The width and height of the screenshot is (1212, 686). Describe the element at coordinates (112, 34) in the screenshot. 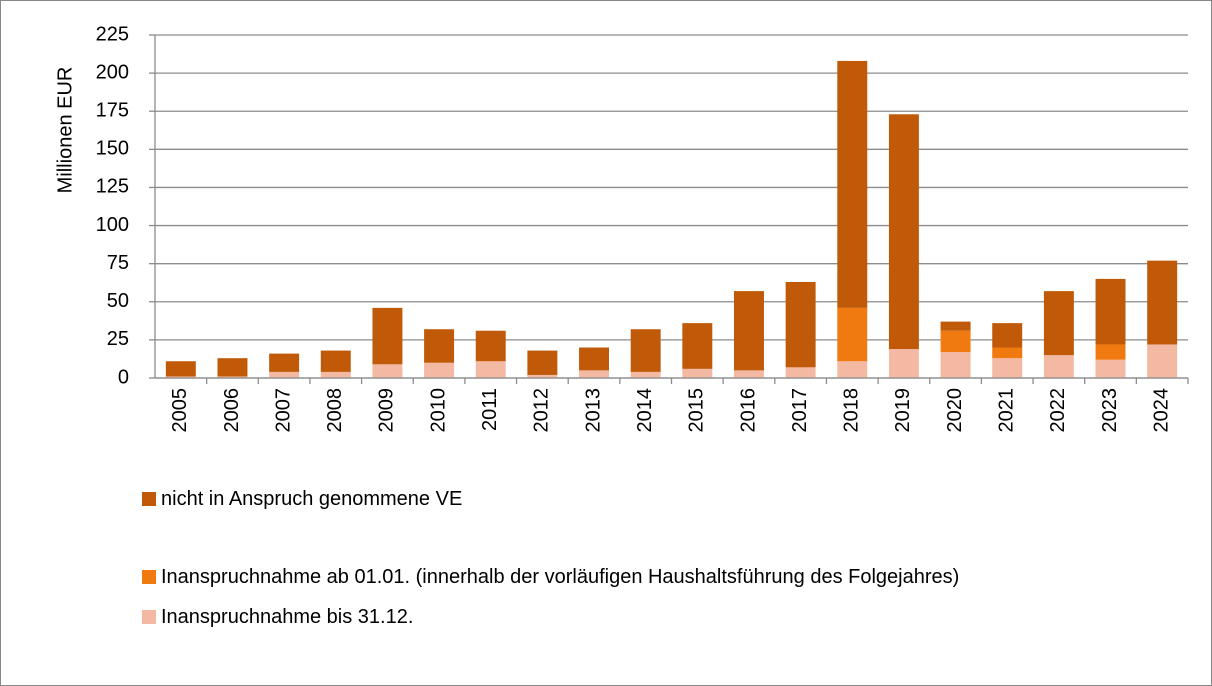

I see `y-tick-label: 225` at that location.